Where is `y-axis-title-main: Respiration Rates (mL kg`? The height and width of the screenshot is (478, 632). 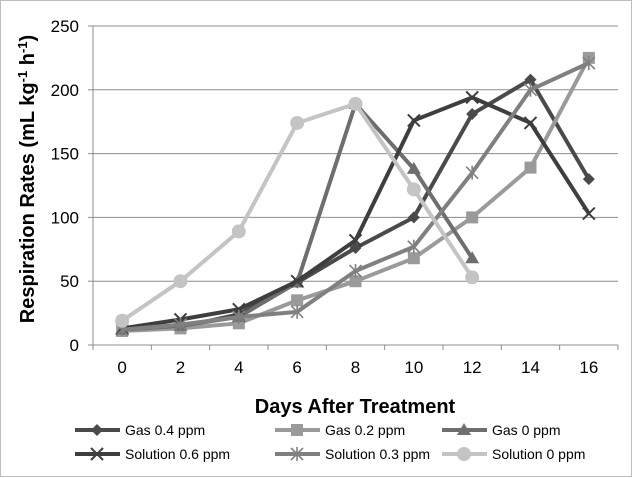 y-axis-title-main: Respiration Rates (mL kg is located at coordinates (28, 202).